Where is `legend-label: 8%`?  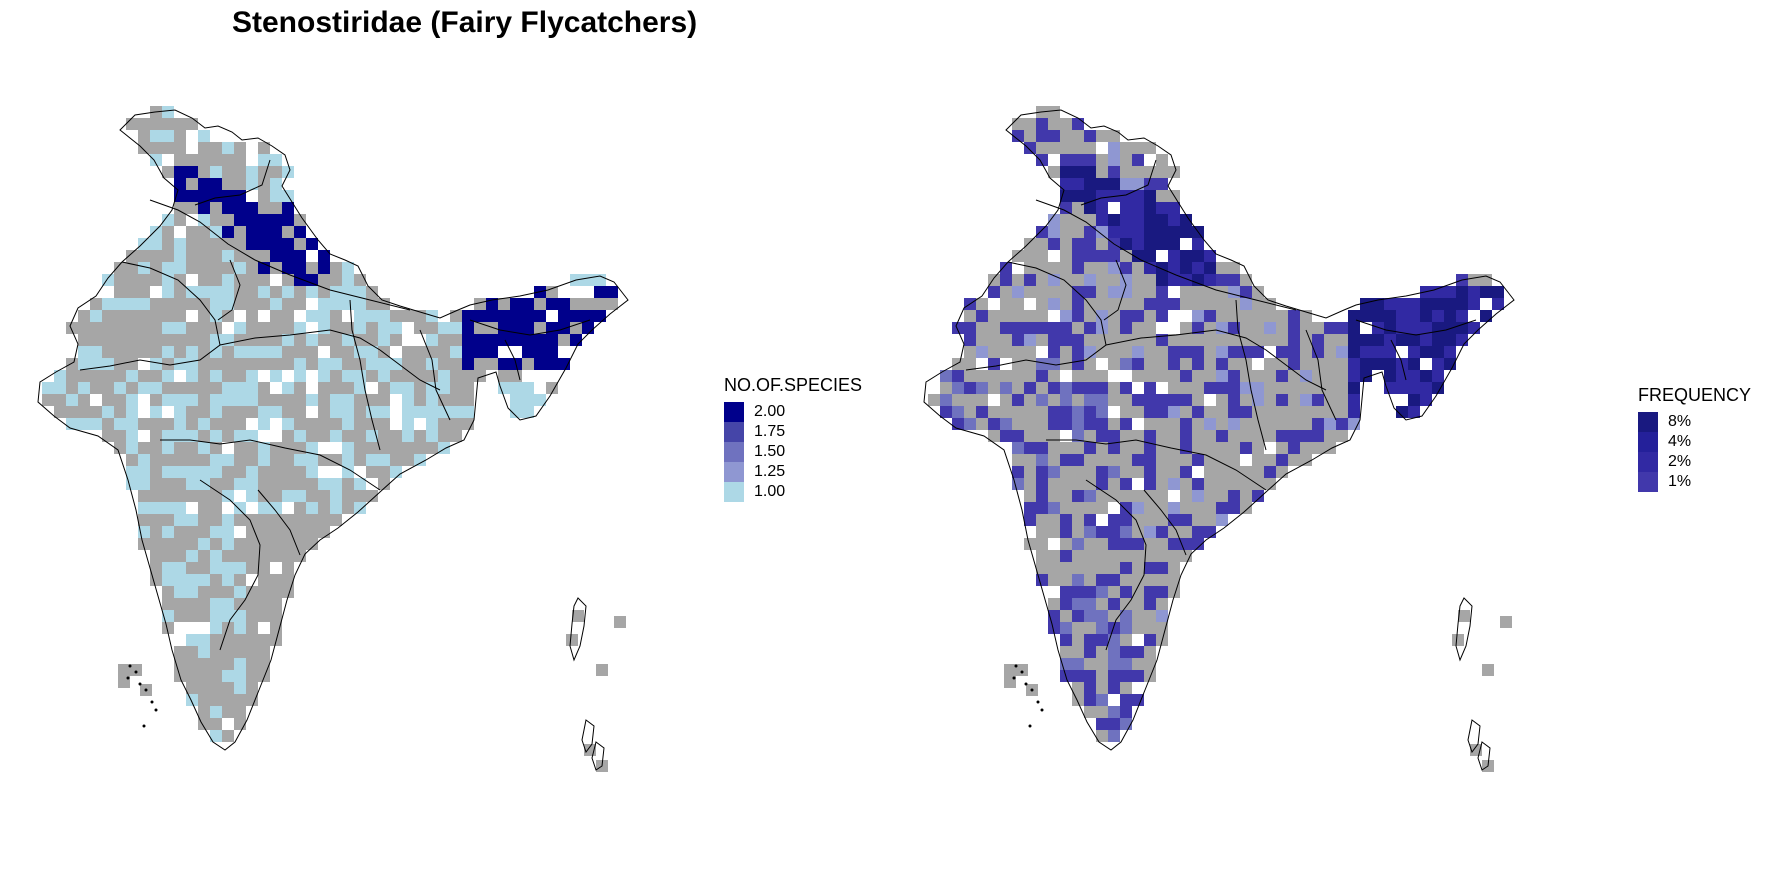
legend-label: 8% is located at coordinates (1680, 421).